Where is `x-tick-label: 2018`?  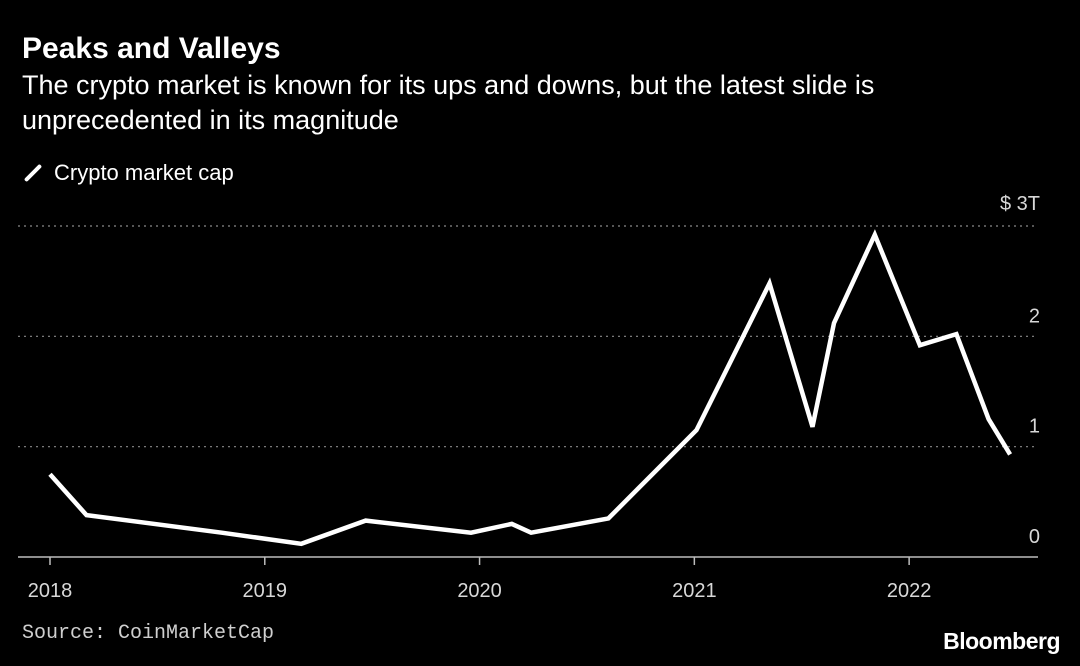
x-tick-label: 2018 is located at coordinates (50, 591).